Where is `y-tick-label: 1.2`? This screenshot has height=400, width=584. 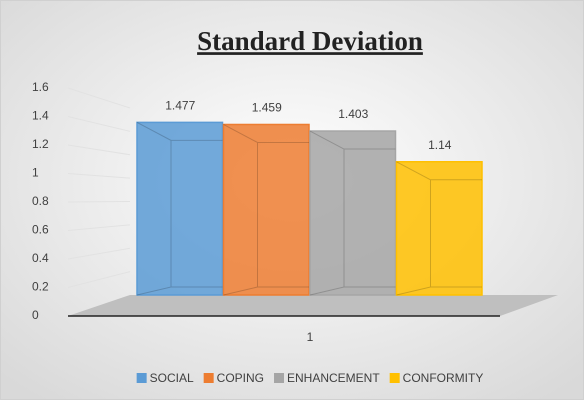
y-tick-label: 1.2 is located at coordinates (40, 144).